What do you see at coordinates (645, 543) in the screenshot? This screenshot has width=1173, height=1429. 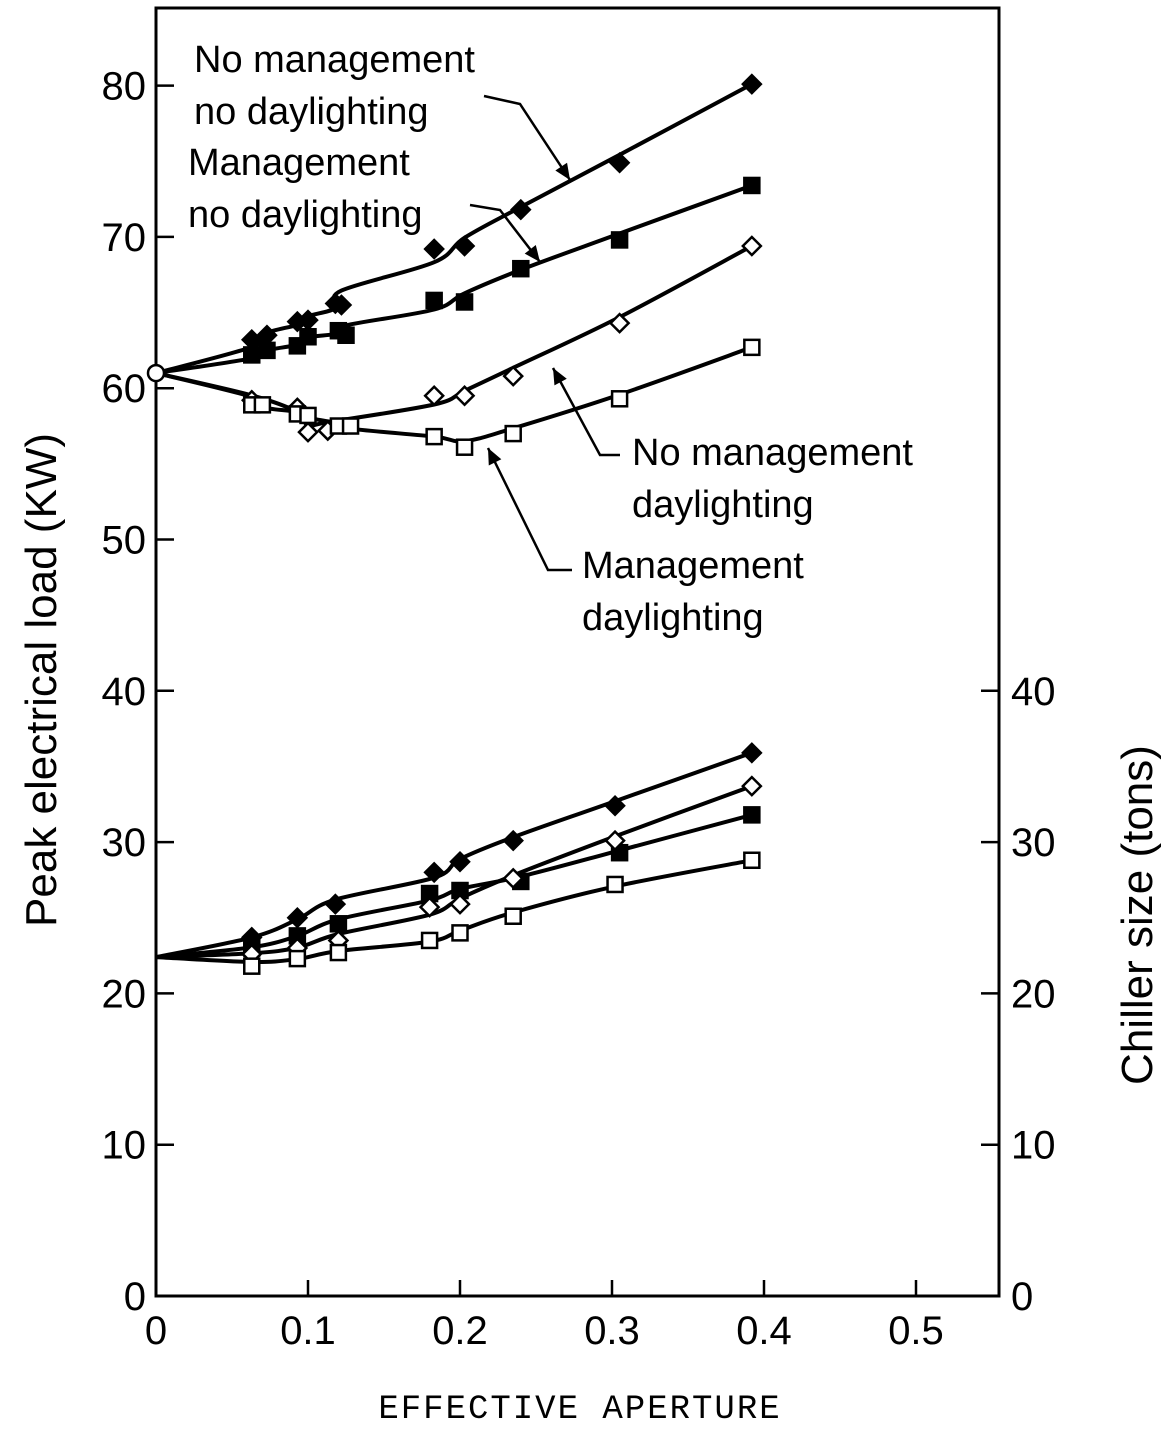 I see `annotation-3: Management daylighting` at bounding box center [645, 543].